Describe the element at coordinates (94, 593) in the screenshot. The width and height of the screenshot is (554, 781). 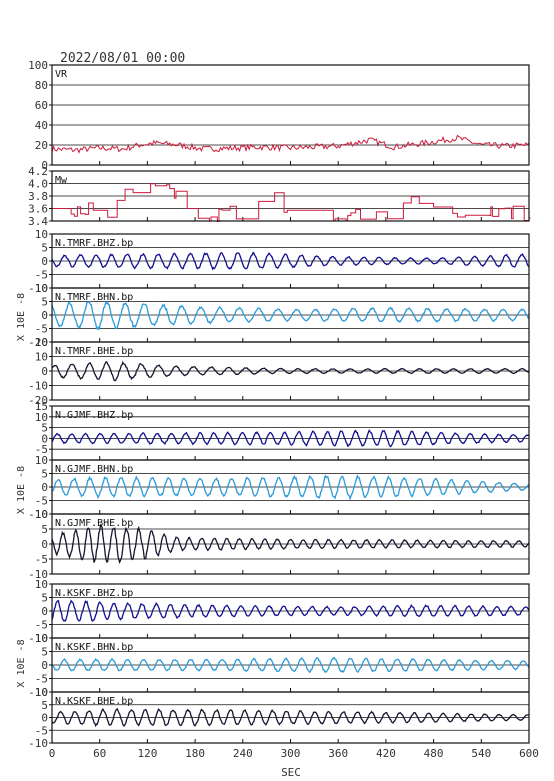
I see `panel-label: N.KSKF.BHZ.bp` at that location.